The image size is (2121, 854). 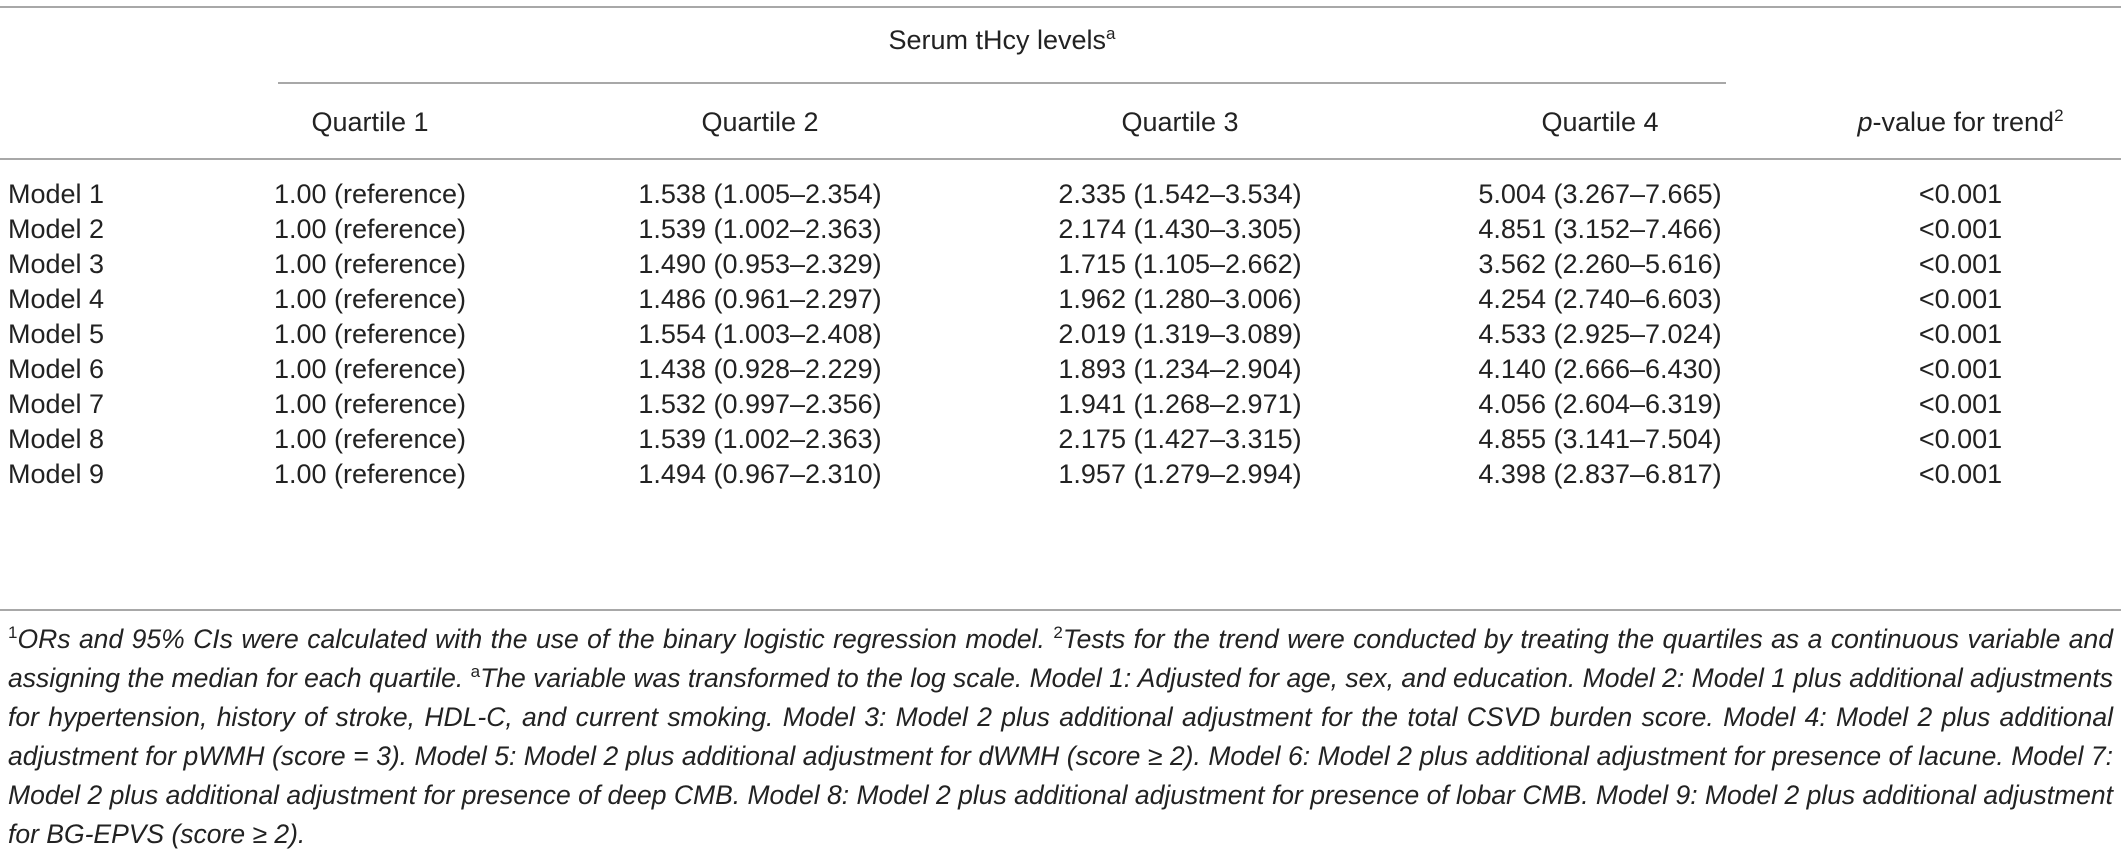 I want to click on cell-q4: 4.140 (2.666–6.430), so click(x=1600, y=369).